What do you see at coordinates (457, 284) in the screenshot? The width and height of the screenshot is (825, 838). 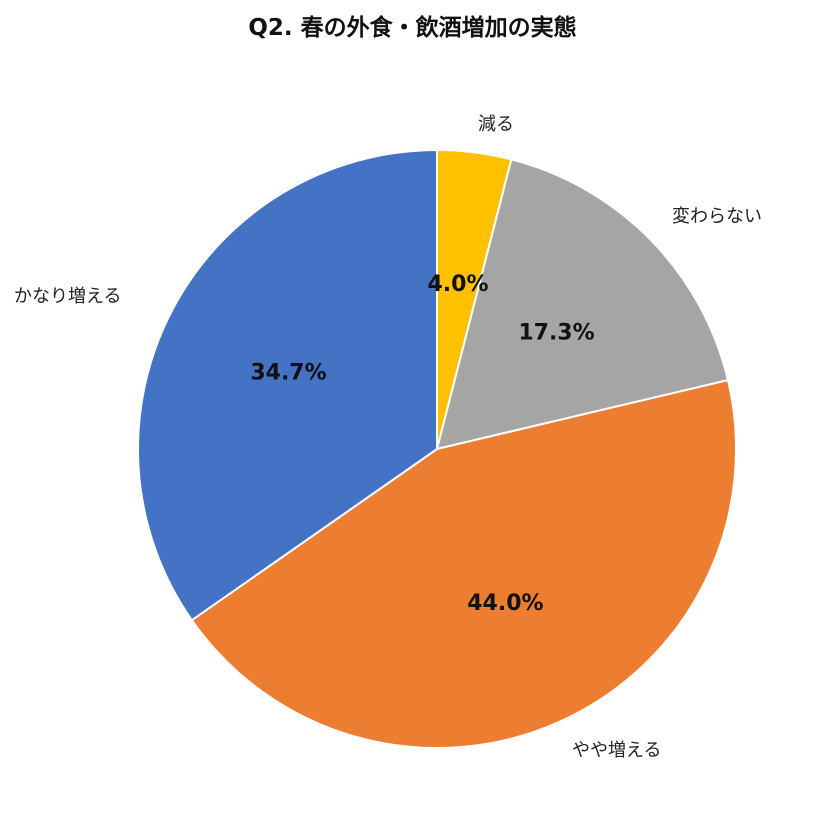 I see `pie-value-label-1: 4.0%` at bounding box center [457, 284].